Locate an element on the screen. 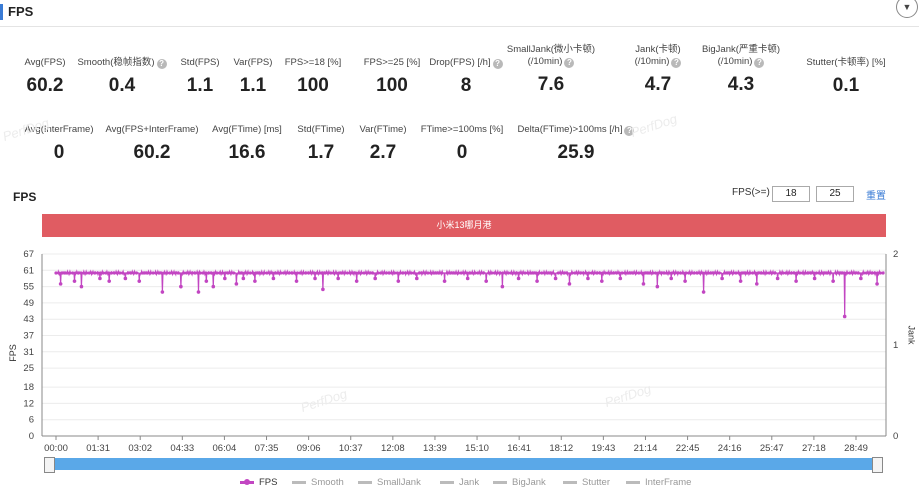 The height and width of the screenshot is (493, 919). stat-label: FPS>=25 [%] is located at coordinates (392, 62).